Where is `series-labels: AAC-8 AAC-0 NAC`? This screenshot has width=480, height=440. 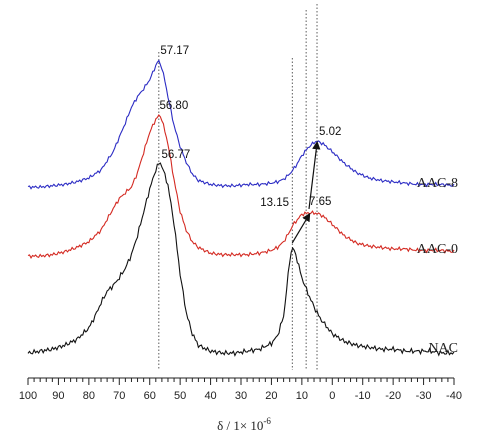
series-labels: AAC-8 AAC-0 NAC is located at coordinates (437, 266).